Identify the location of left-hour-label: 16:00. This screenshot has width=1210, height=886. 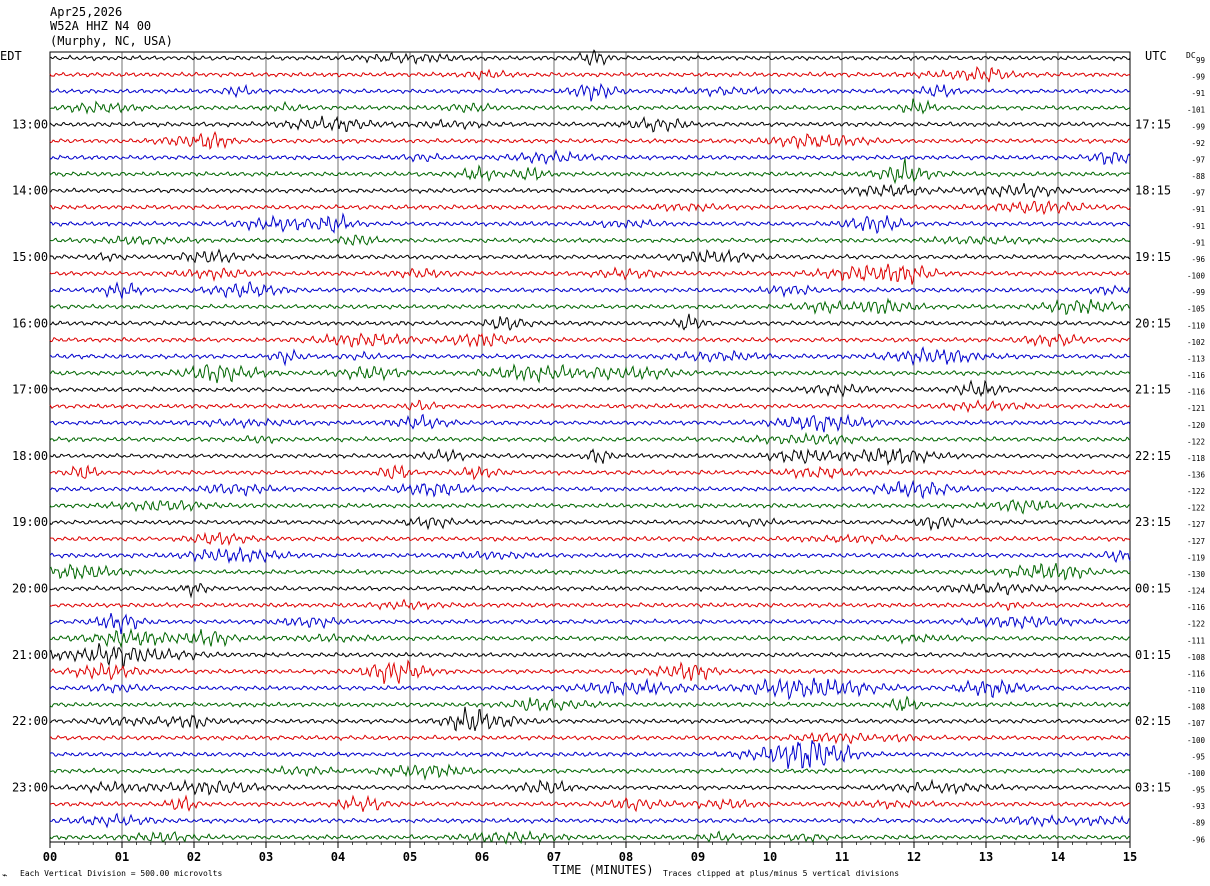
(30, 323).